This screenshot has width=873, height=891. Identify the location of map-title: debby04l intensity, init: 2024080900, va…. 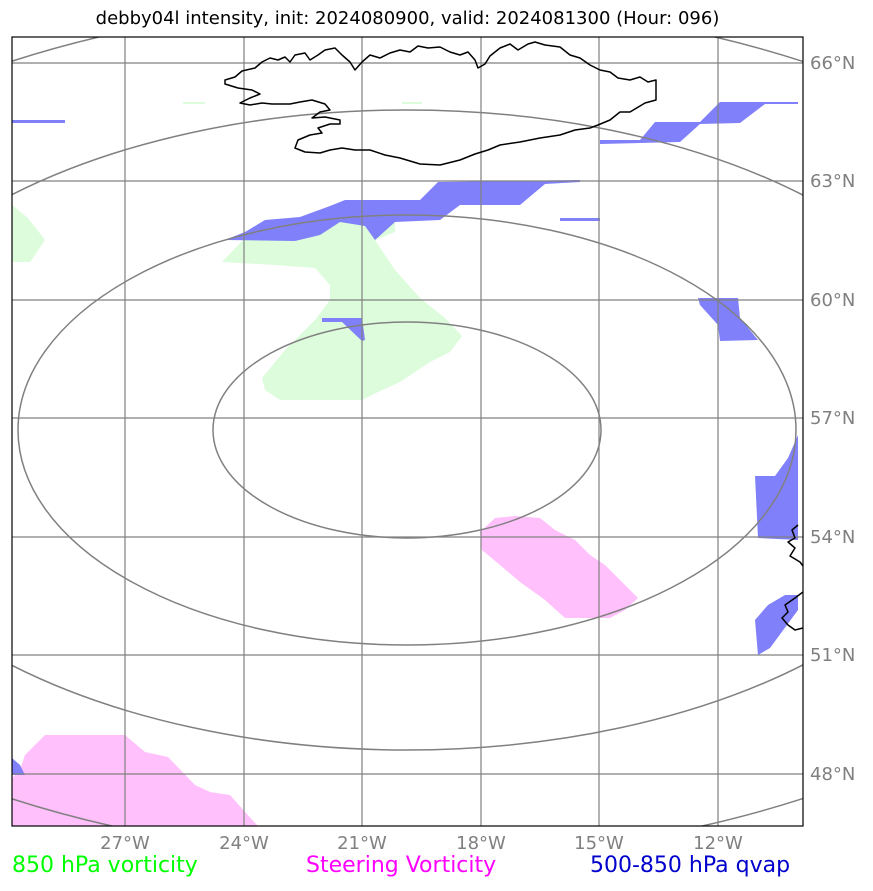
(407, 18).